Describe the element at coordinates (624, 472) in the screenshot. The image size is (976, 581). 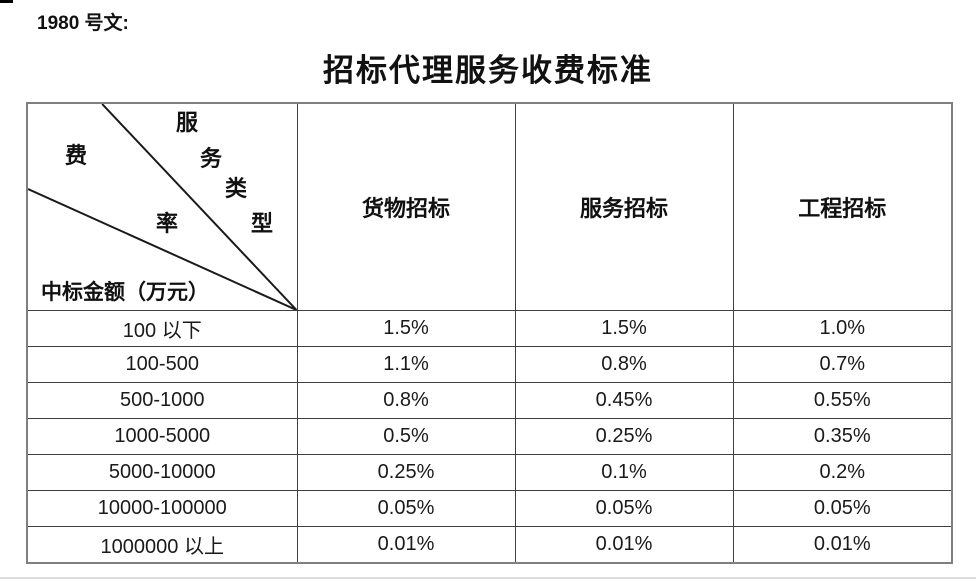
I see `fee-value-cell: 0.1%` at that location.